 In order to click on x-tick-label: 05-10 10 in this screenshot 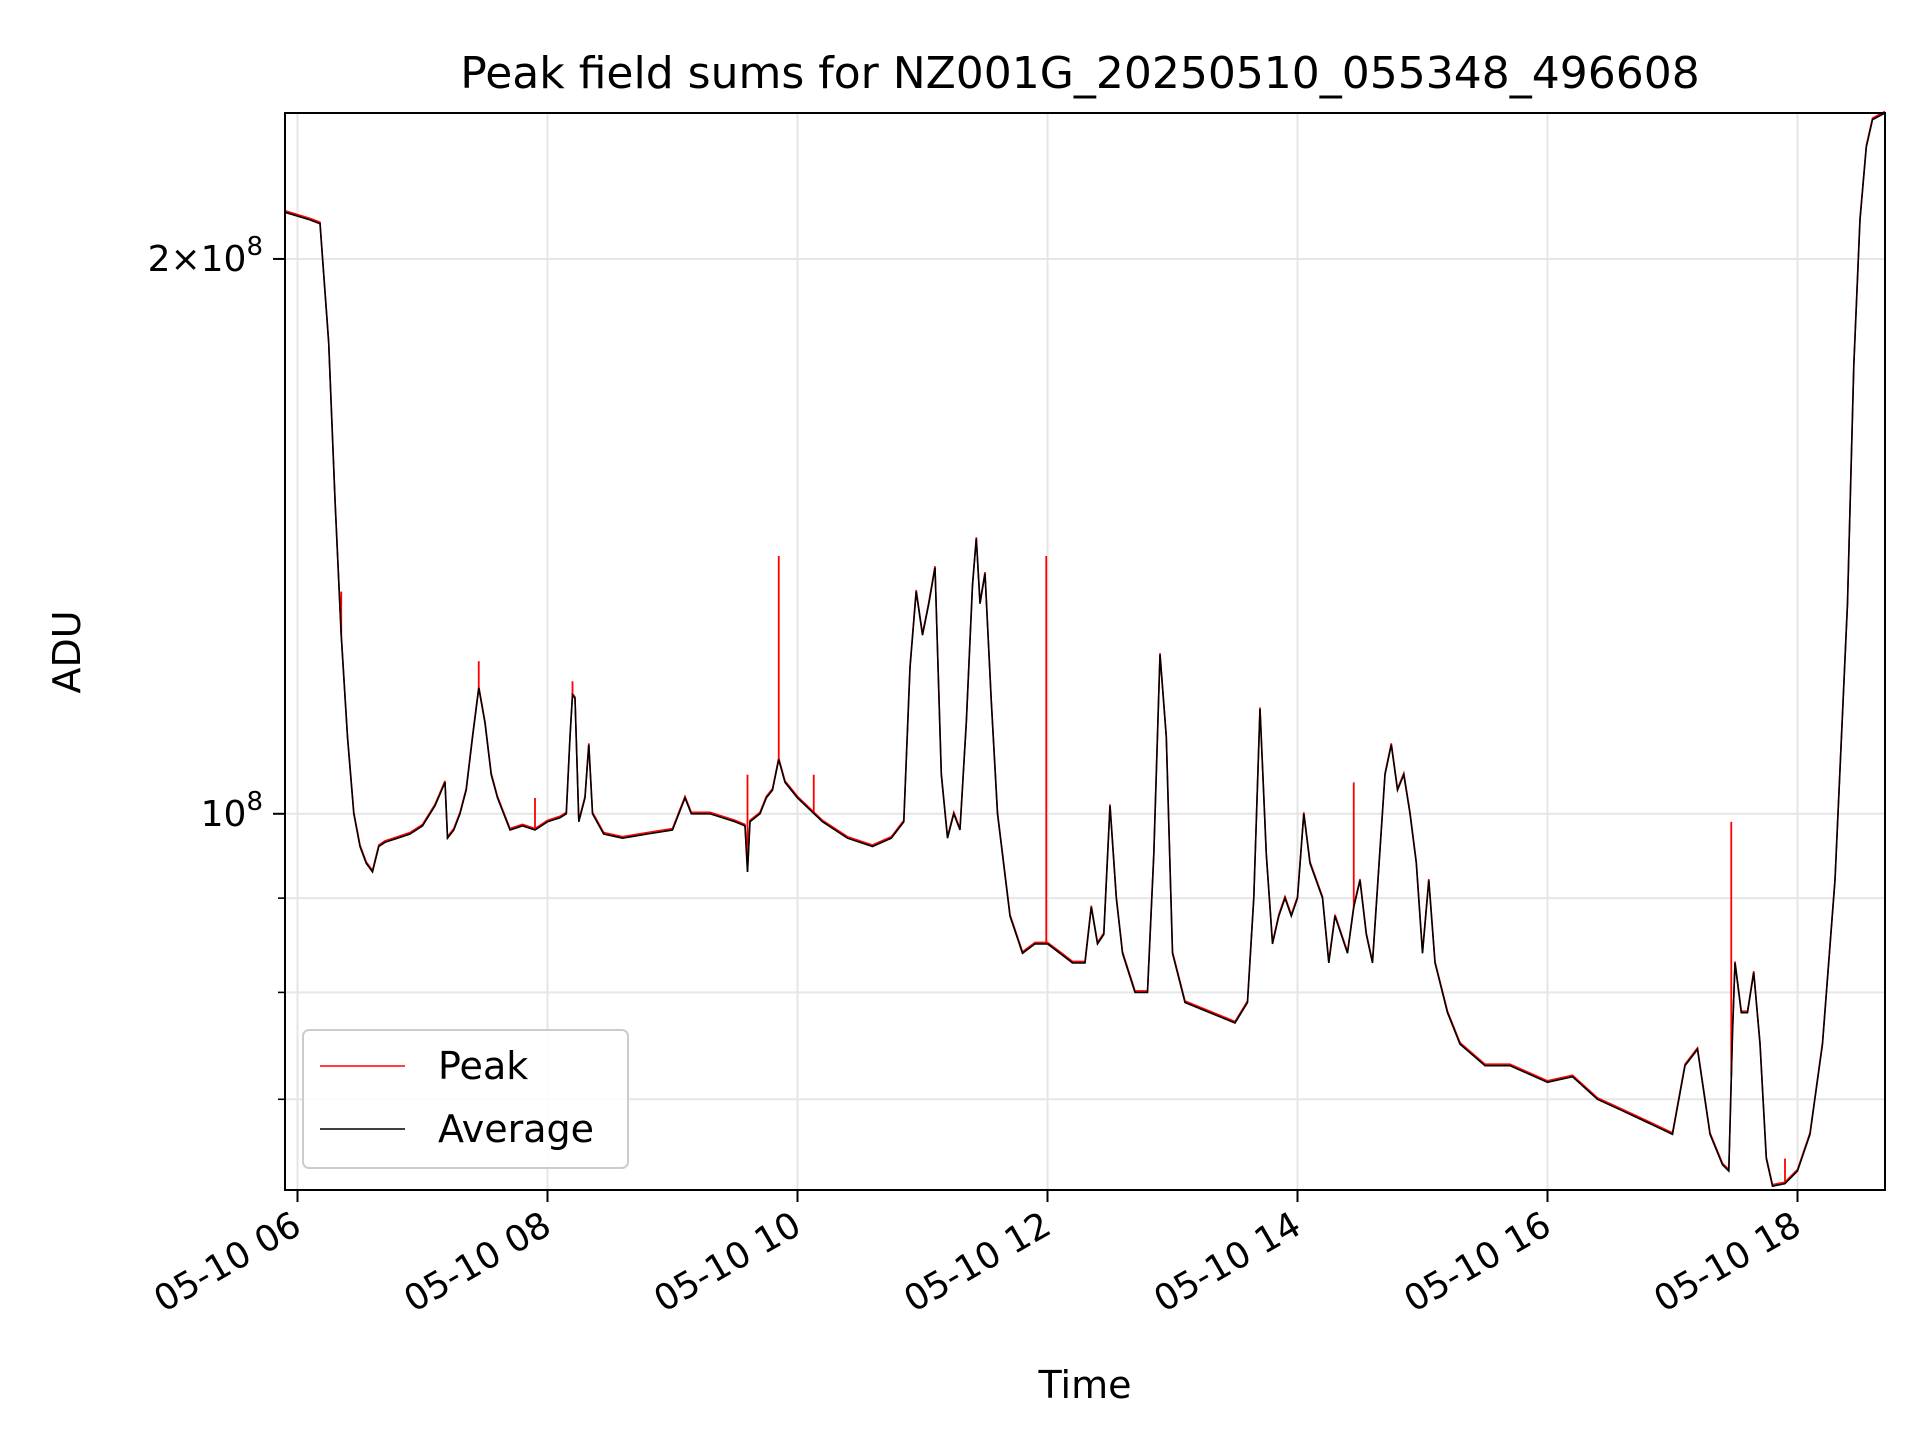, I will do `click(727, 1262)`.